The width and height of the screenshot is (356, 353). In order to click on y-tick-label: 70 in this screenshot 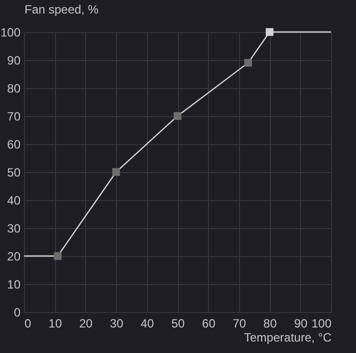, I will do `click(14, 117)`.